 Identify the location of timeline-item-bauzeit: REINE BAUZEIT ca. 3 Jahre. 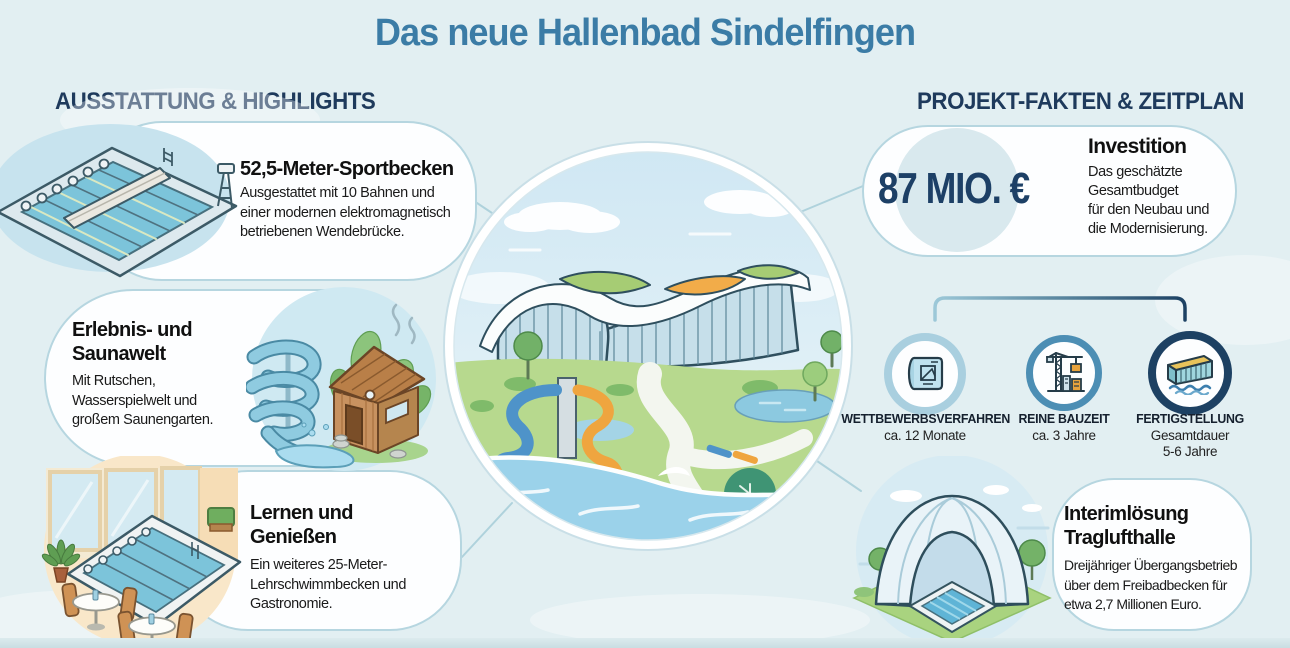
(1064, 427).